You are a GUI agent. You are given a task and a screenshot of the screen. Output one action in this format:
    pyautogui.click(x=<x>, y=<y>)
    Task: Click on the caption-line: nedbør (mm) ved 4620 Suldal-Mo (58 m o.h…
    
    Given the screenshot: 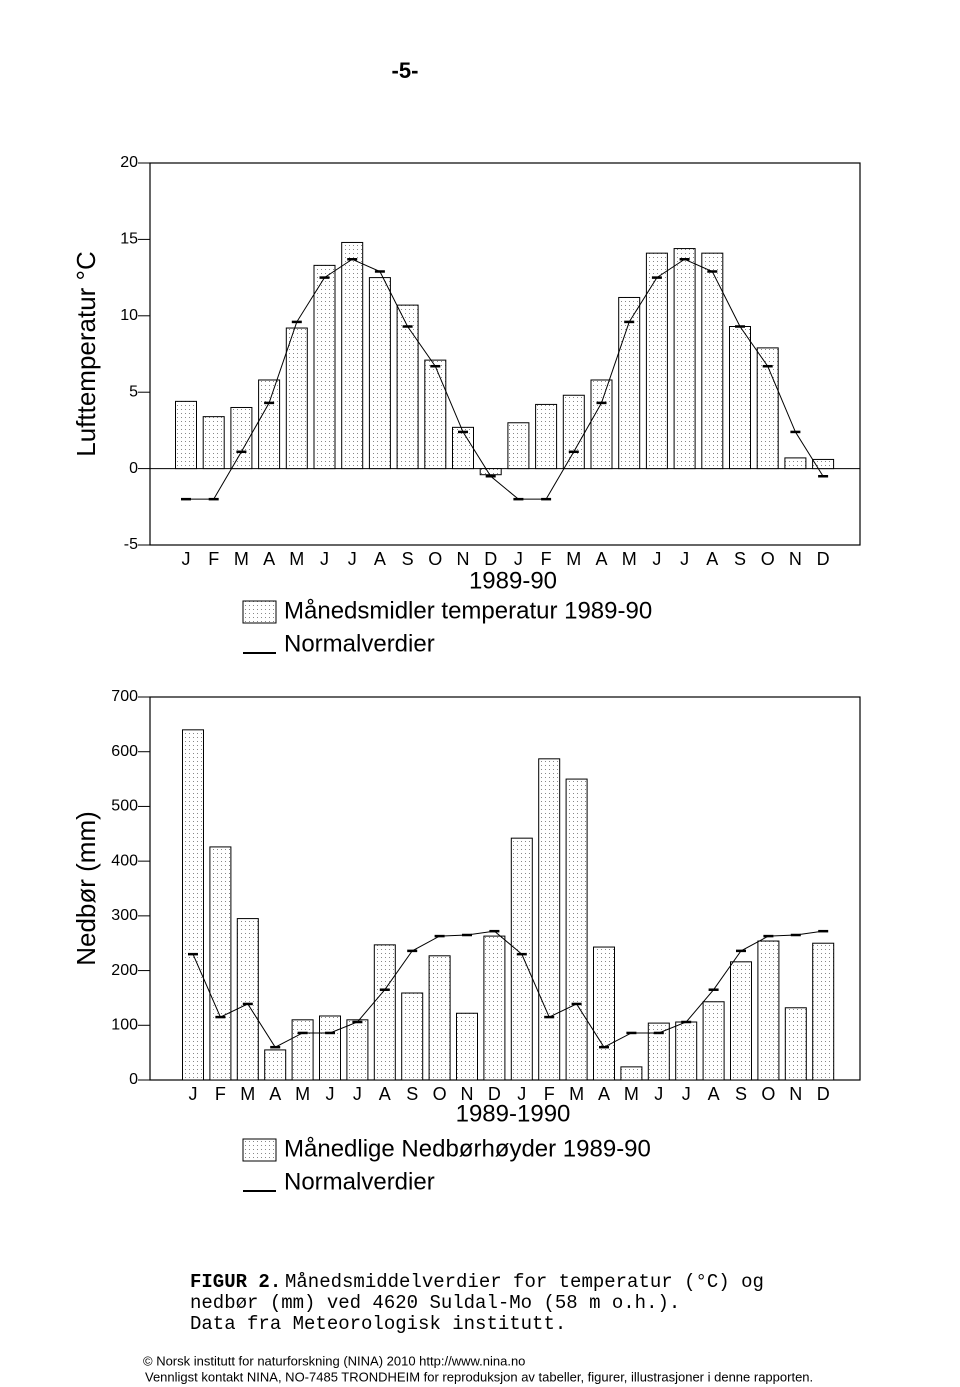 What is the action you would take?
    pyautogui.click(x=435, y=1303)
    